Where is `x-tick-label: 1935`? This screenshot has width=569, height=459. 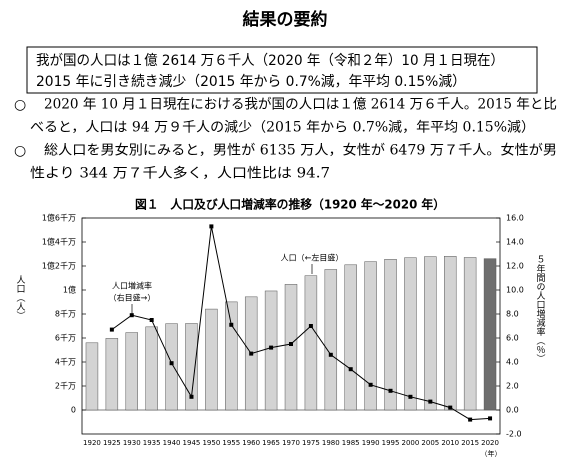
x-tick-label: 1935 is located at coordinates (152, 443).